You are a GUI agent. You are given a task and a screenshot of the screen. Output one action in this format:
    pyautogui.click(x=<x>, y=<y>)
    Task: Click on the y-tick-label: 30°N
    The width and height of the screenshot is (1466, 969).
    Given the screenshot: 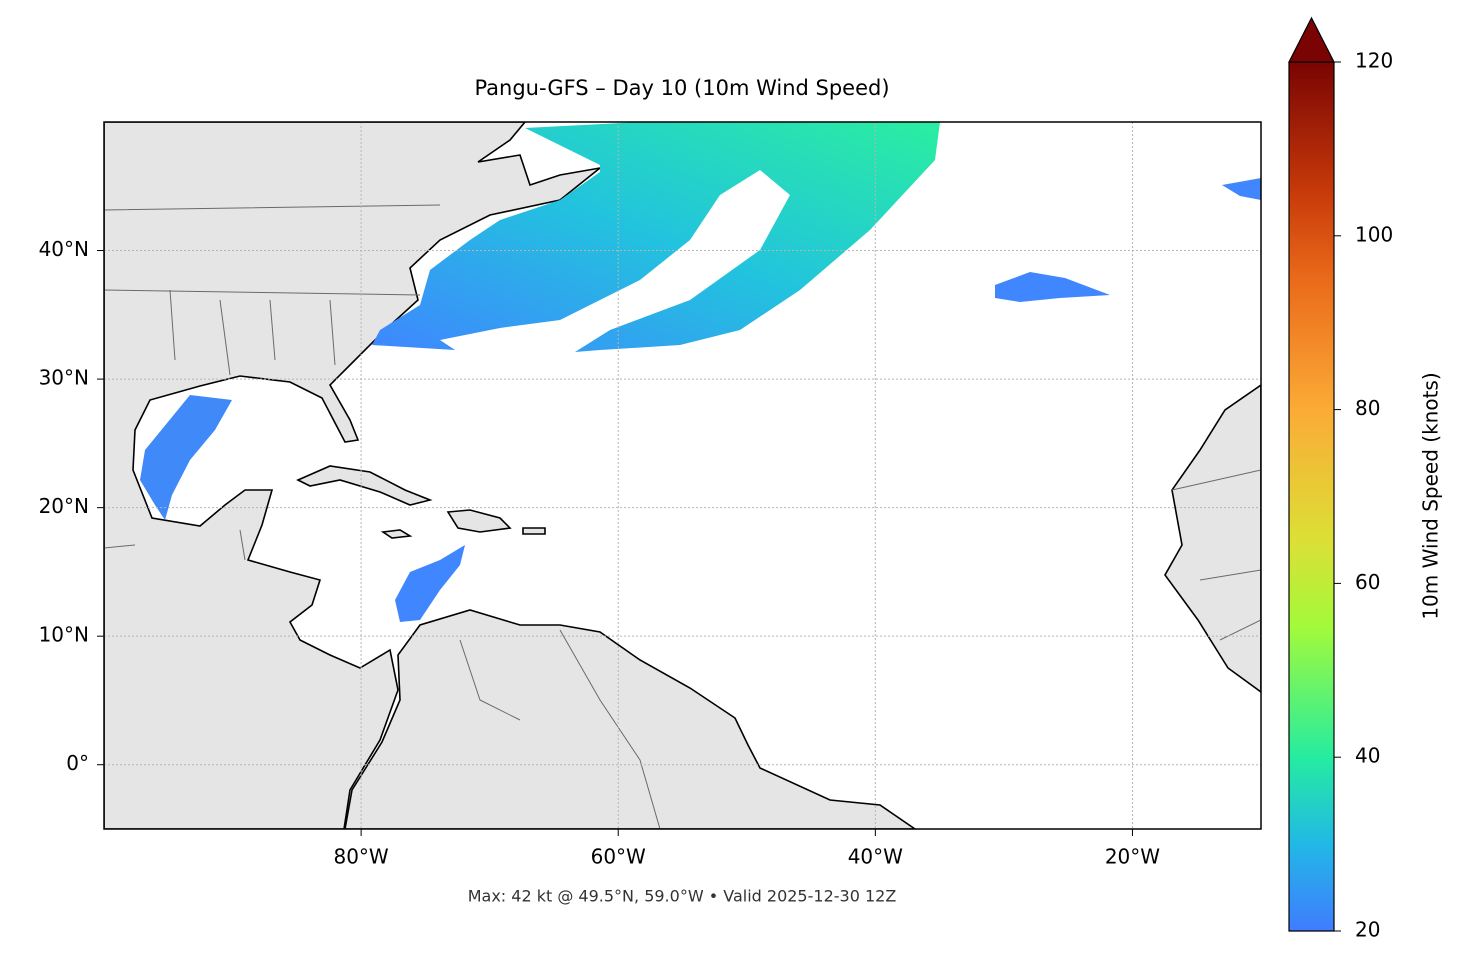 What is the action you would take?
    pyautogui.click(x=64, y=378)
    